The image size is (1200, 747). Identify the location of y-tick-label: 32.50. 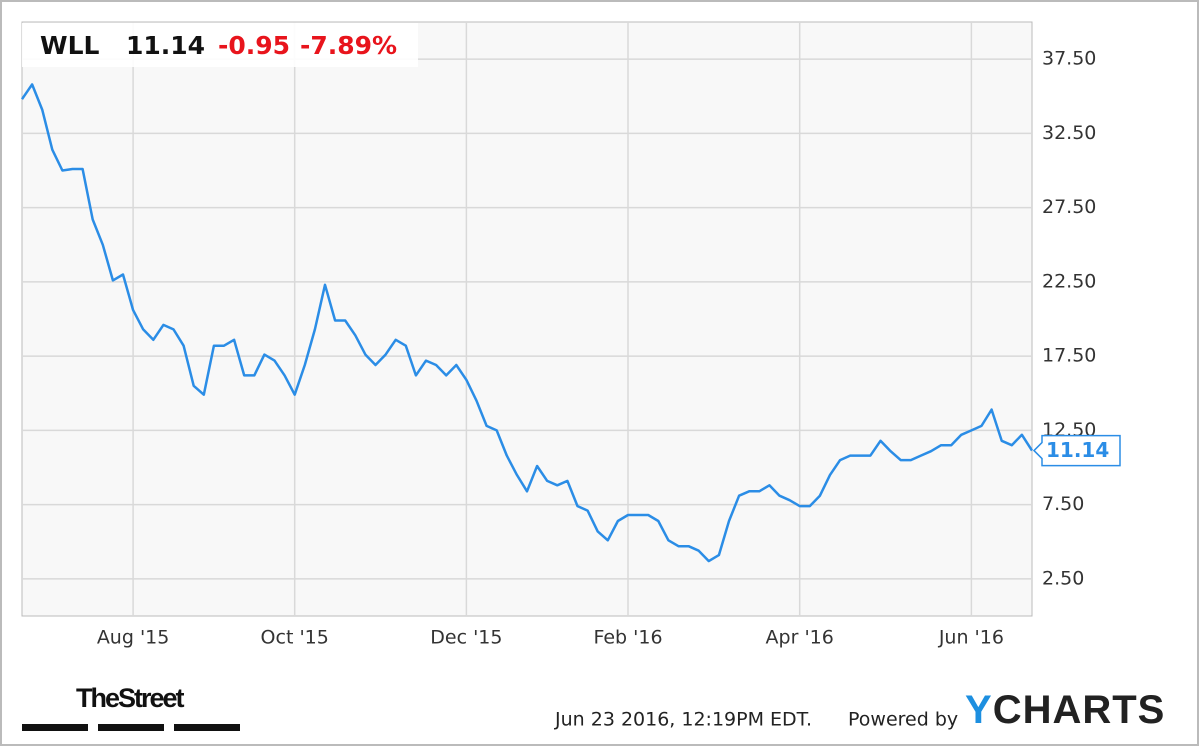
(1069, 133).